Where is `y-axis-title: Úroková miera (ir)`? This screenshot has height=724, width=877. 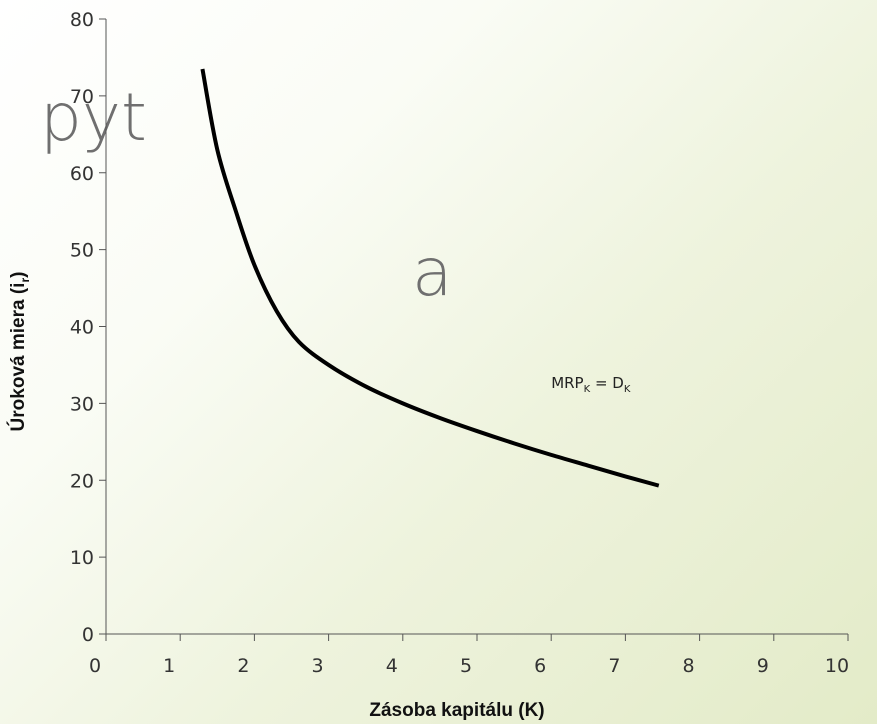
y-axis-title: Úroková miera (ir) is located at coordinates (19, 352).